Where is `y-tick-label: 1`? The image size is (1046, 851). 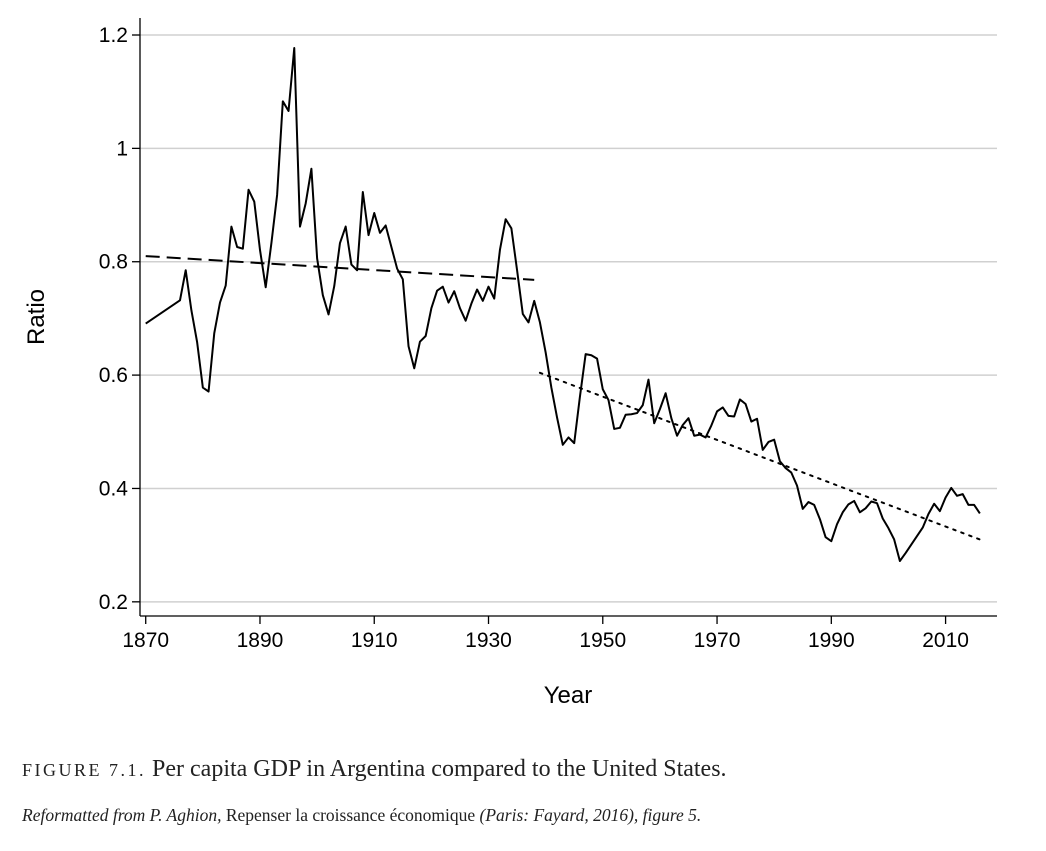
y-tick-label: 1 is located at coordinates (122, 148).